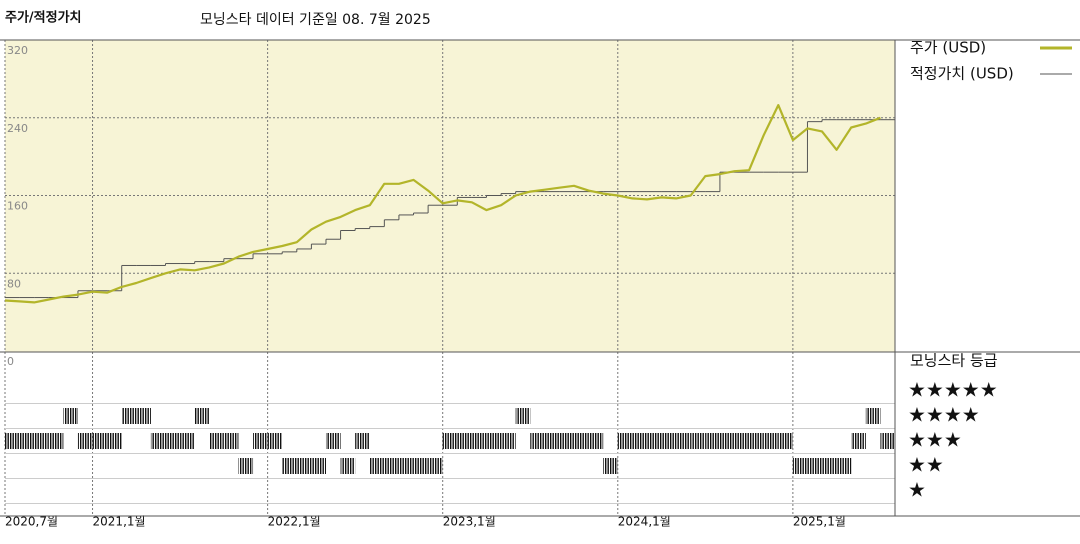 The height and width of the screenshot is (544, 1080). Describe the element at coordinates (43, 18) in the screenshot. I see `chart-title: 주가/적정가치` at that location.